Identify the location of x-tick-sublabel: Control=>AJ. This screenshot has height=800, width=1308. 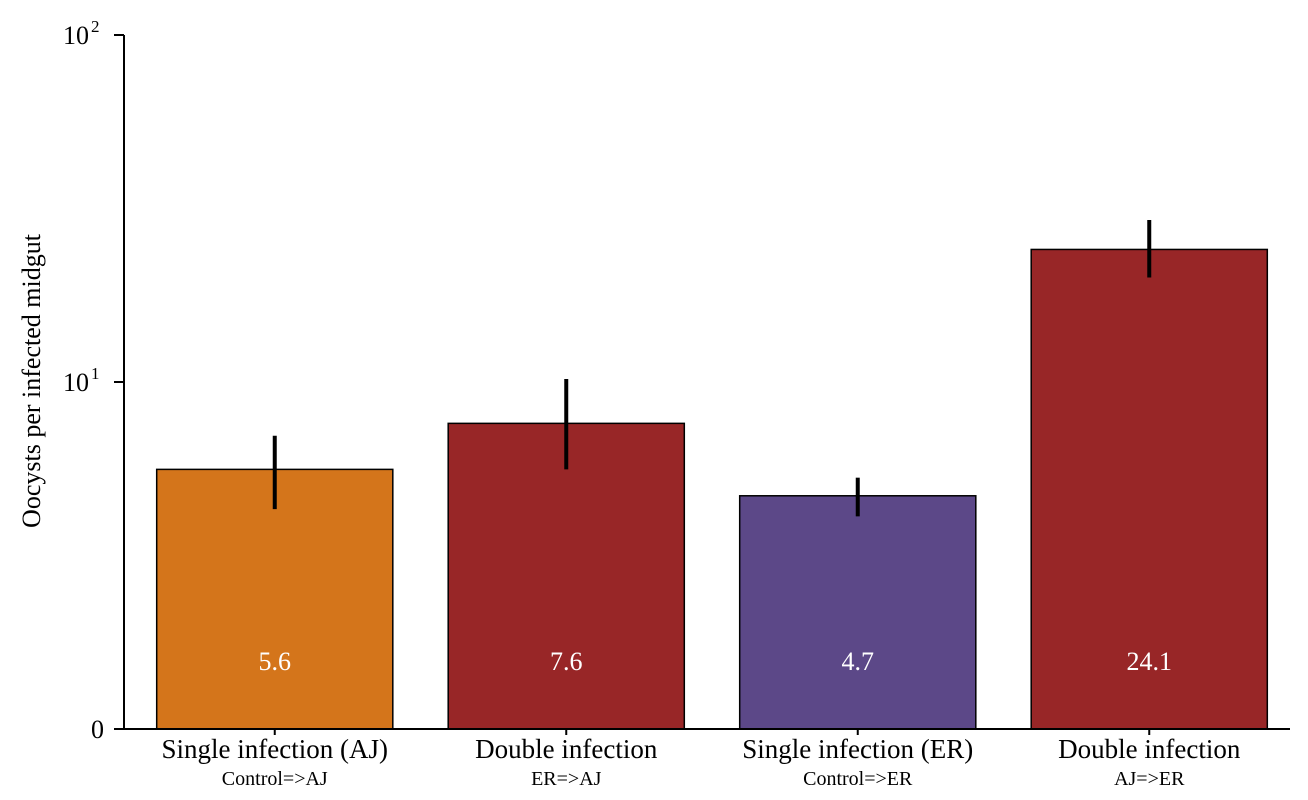
(275, 779).